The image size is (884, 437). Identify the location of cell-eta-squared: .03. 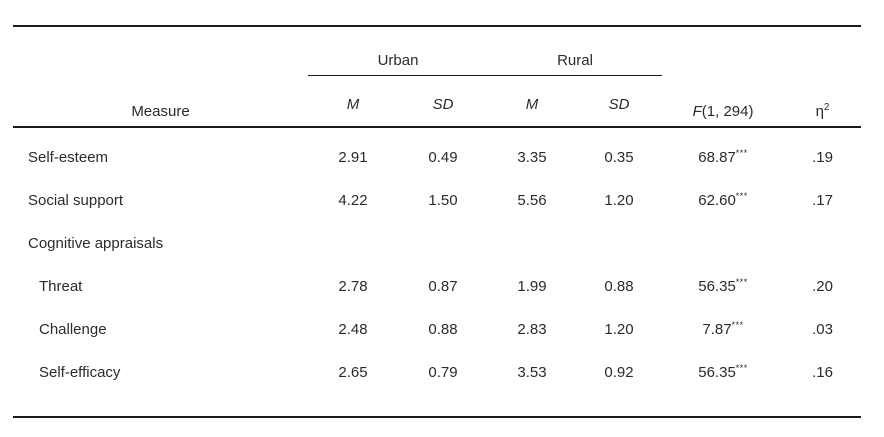
(822, 329).